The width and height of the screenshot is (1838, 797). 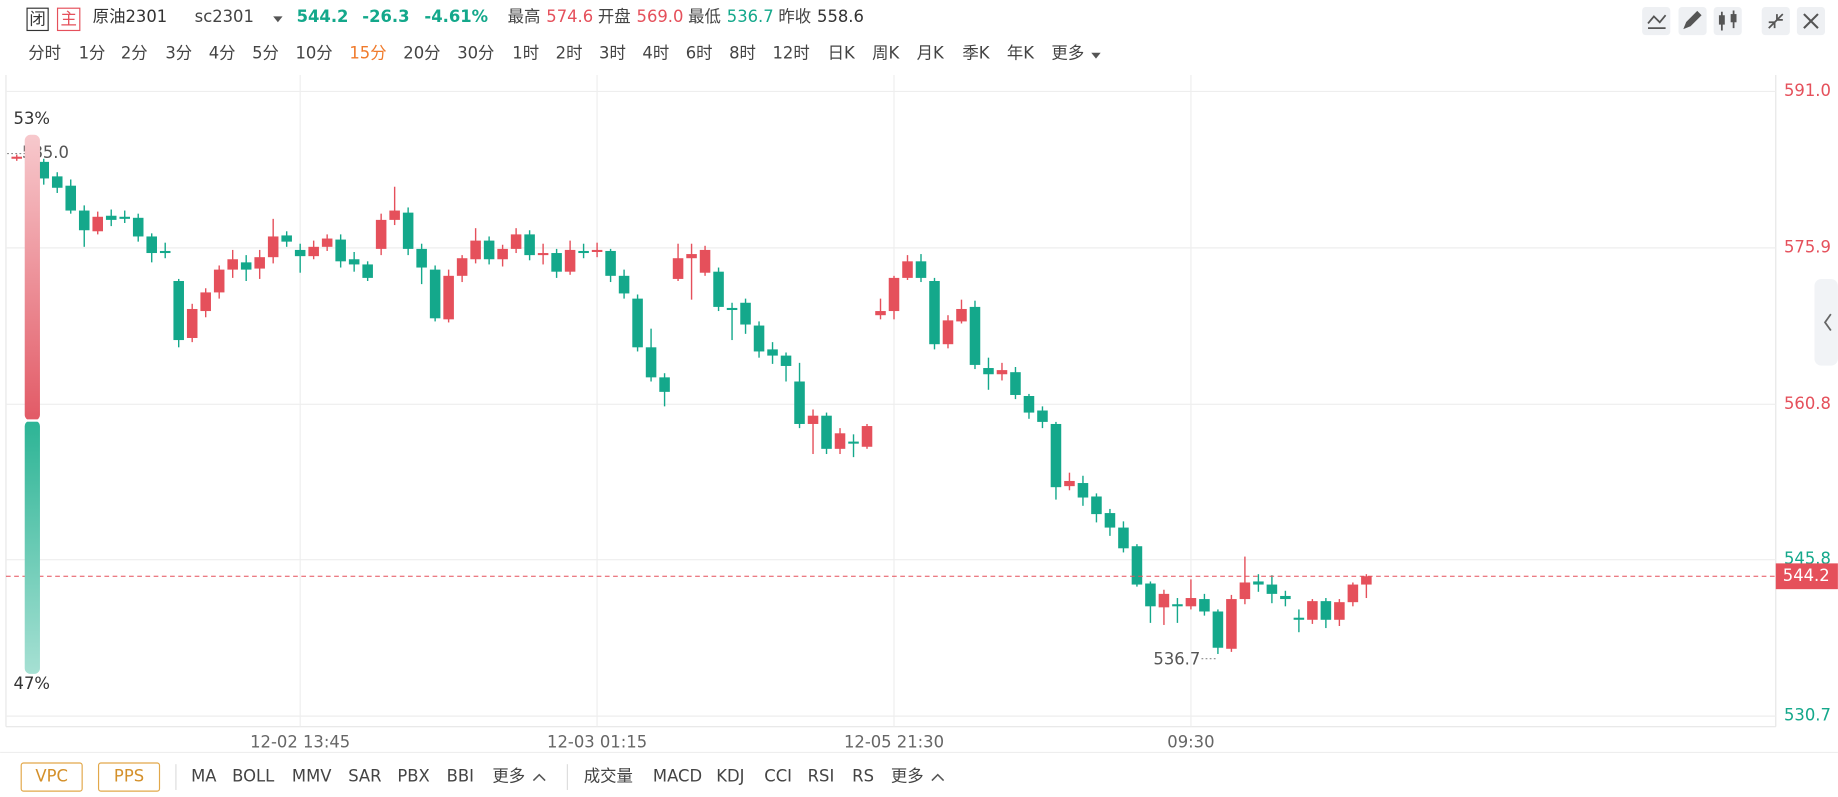 I want to click on closed-tag-box, so click(x=37, y=19).